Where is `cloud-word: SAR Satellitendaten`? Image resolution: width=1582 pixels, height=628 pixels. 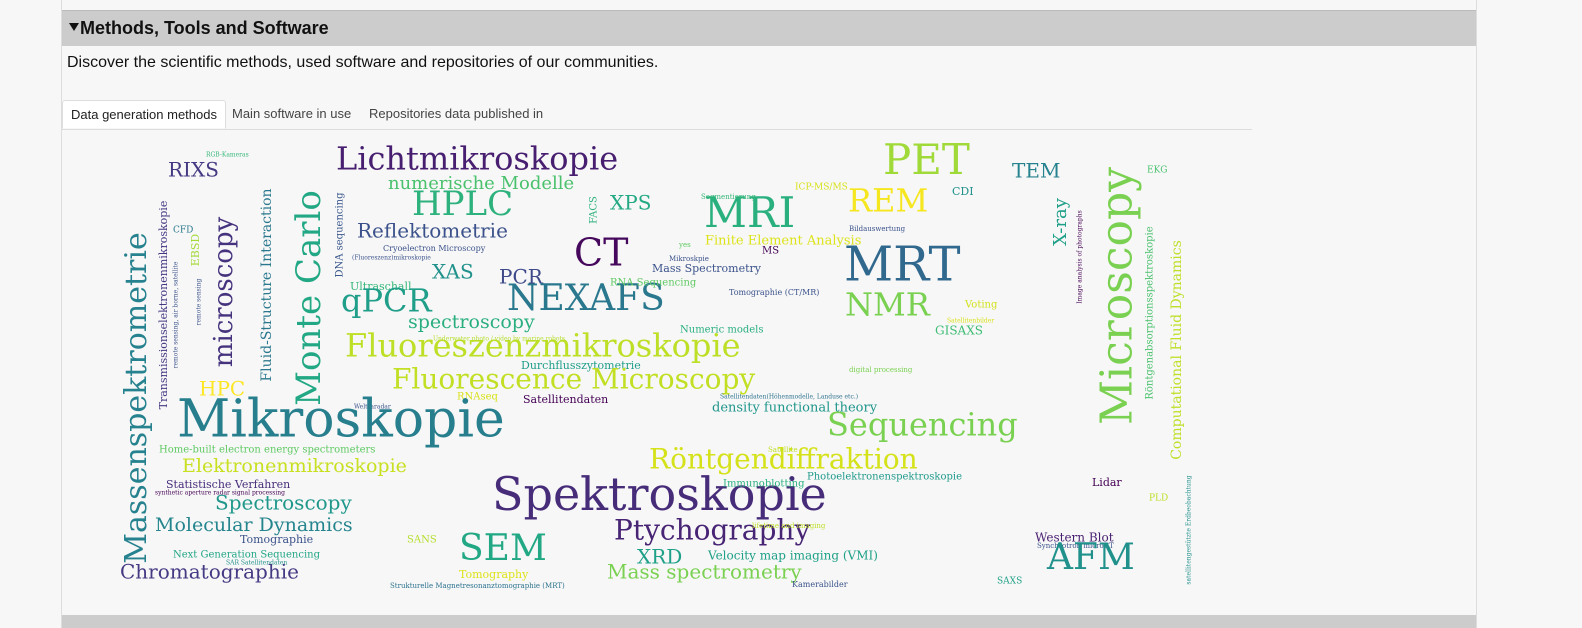 cloud-word: SAR Satellitendaten is located at coordinates (256, 563).